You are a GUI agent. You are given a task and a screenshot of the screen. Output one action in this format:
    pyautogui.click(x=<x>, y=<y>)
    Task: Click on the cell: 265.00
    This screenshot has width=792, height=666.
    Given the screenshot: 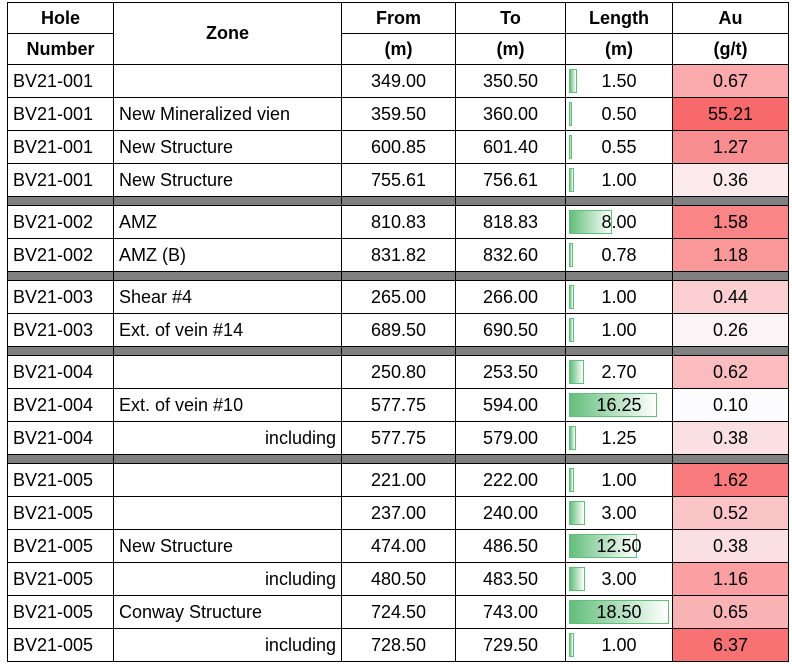 What is the action you would take?
    pyautogui.click(x=398, y=297)
    